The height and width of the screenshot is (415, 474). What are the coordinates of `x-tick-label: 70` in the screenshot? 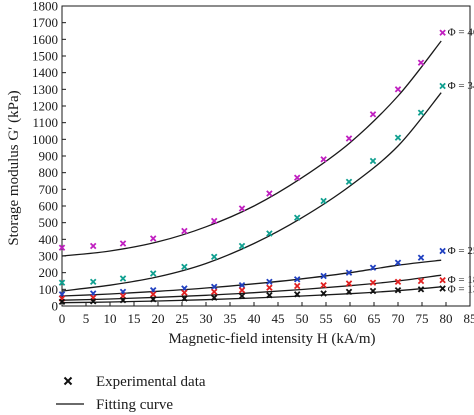 It's located at (398, 318).